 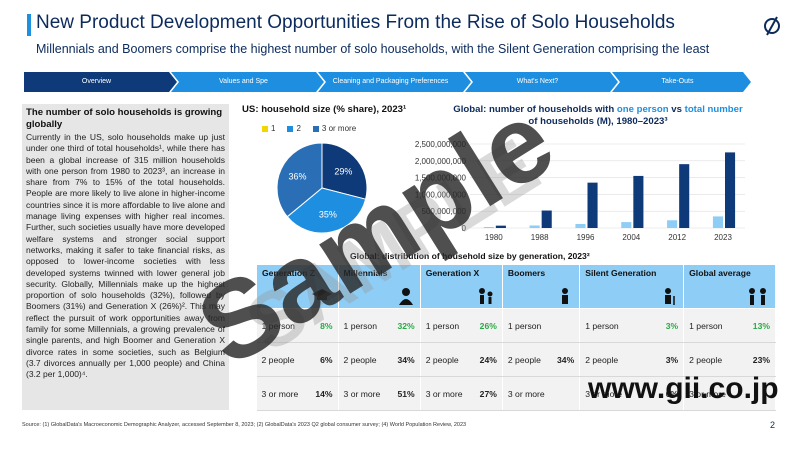 What do you see at coordinates (328, 214) in the screenshot?
I see `pie-data-label: 35%` at bounding box center [328, 214].